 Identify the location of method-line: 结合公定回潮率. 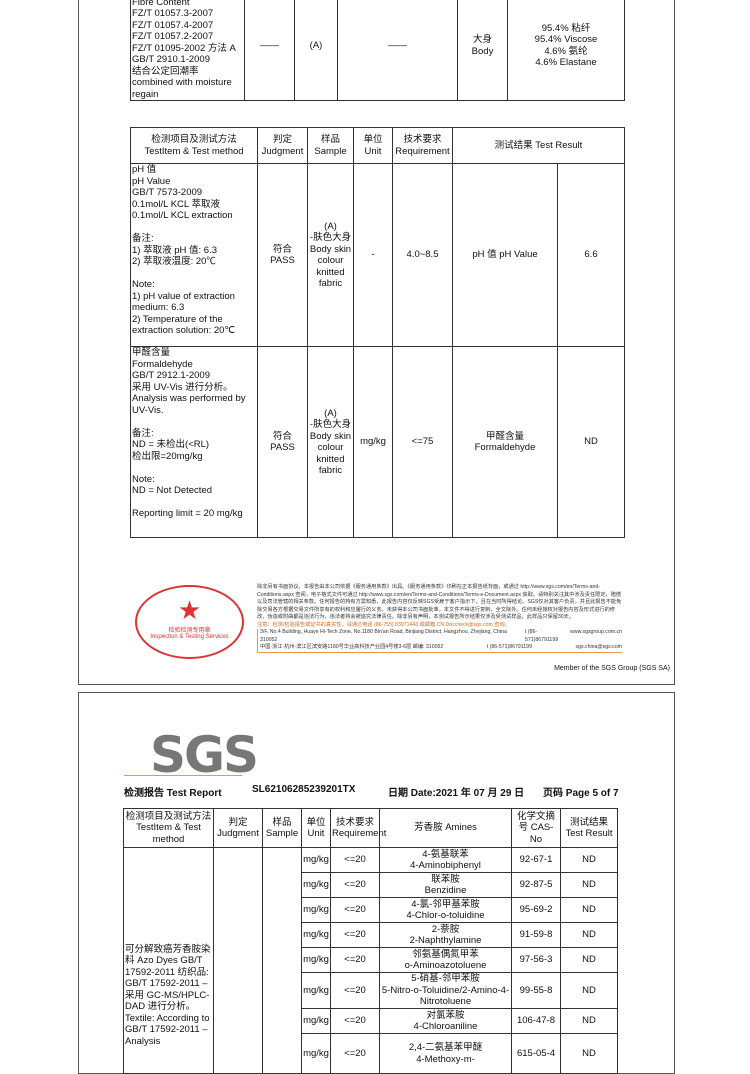
(165, 71).